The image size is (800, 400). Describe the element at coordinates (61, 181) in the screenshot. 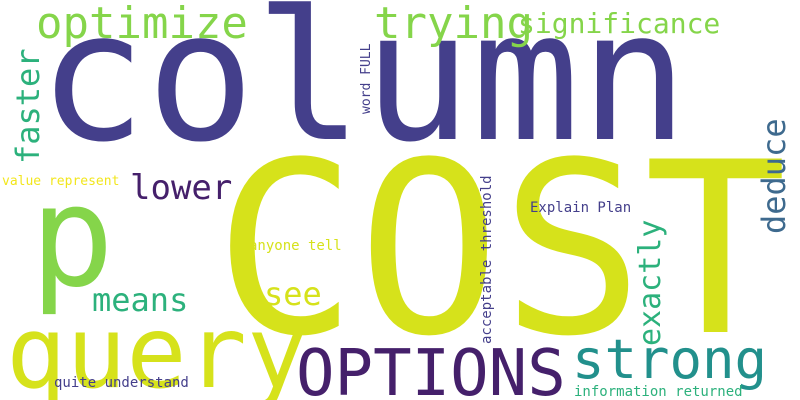

I see `word-value-represent: value represent` at that location.